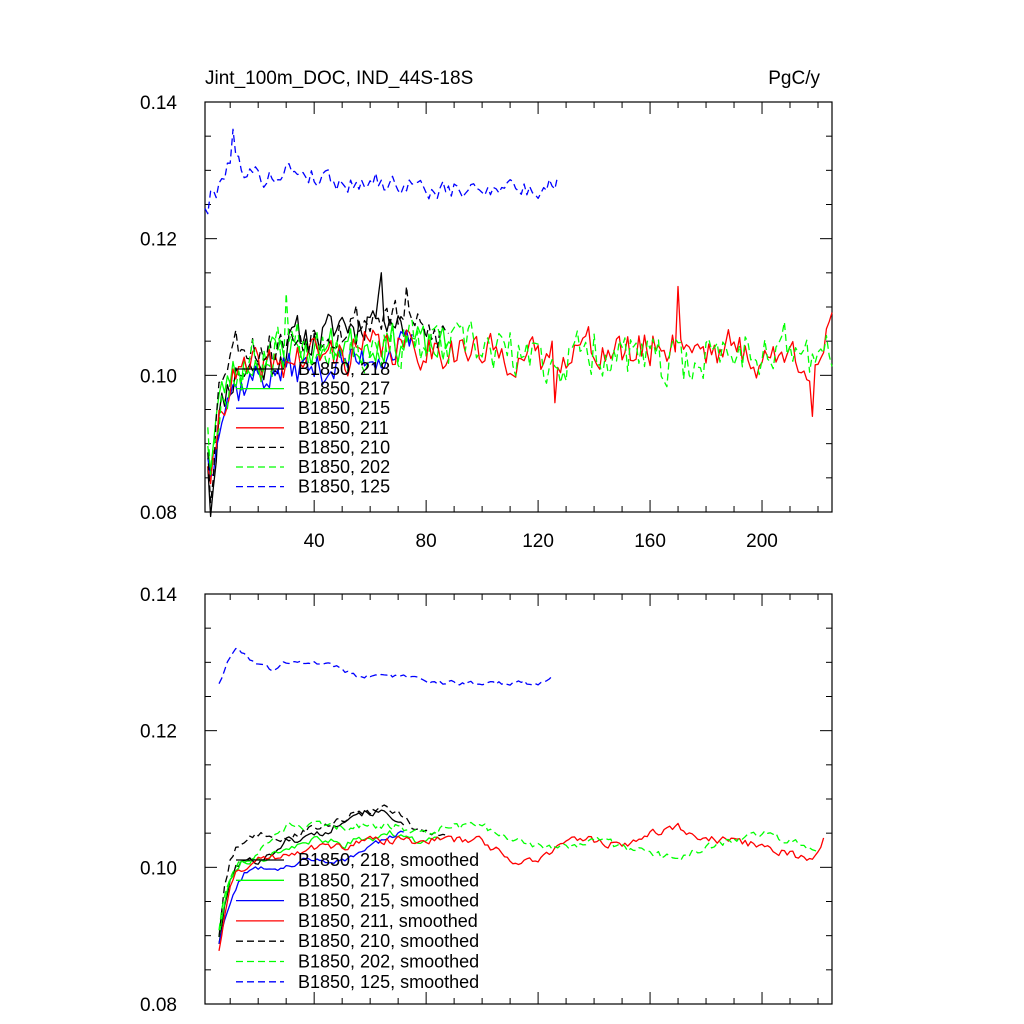 The image size is (1024, 1024). What do you see at coordinates (650, 541) in the screenshot?
I see `x-tick-label: 160` at bounding box center [650, 541].